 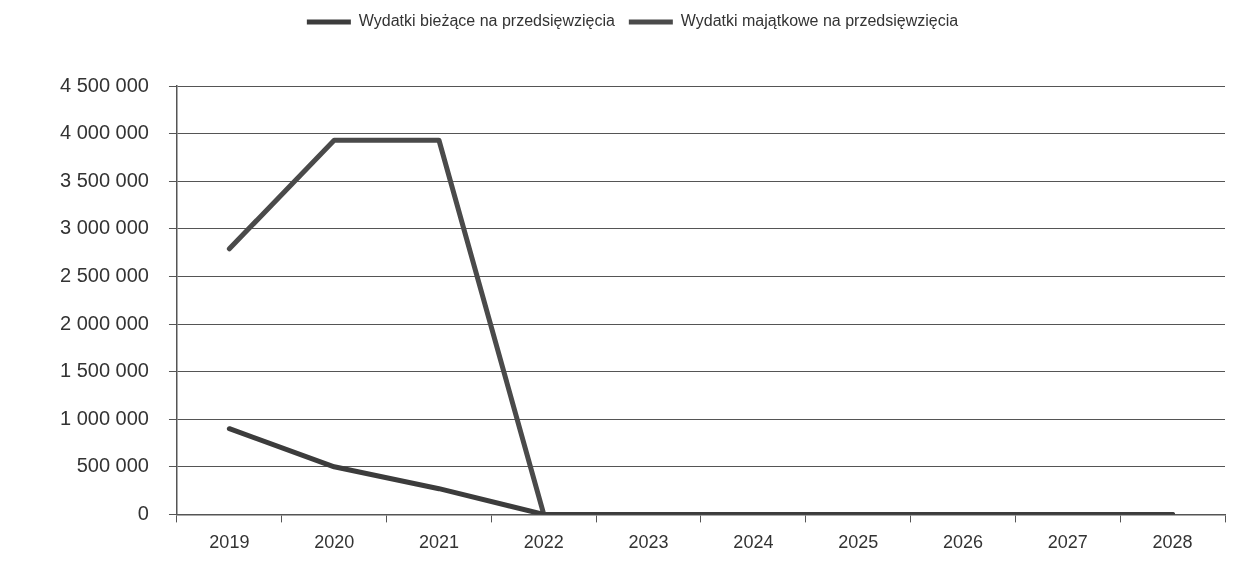 What do you see at coordinates (543, 542) in the screenshot?
I see `x-tick-label: 2022` at bounding box center [543, 542].